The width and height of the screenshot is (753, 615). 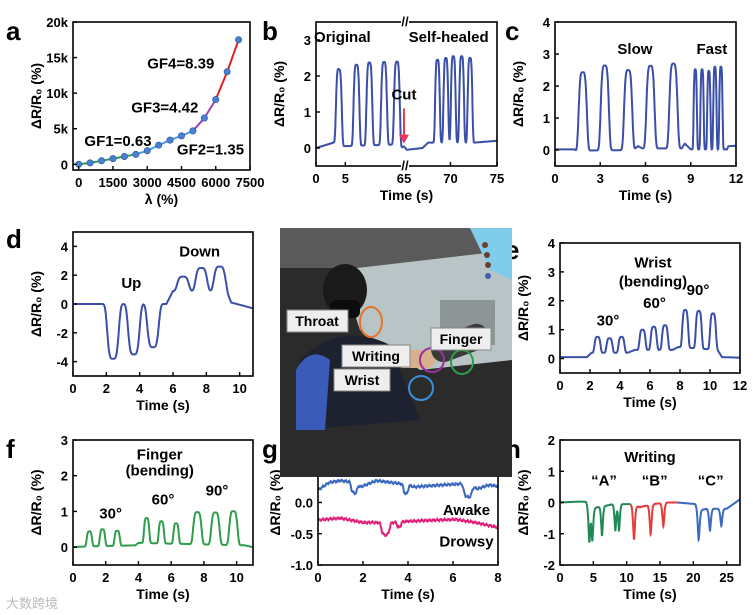 What do you see at coordinates (217, 490) in the screenshot?
I see `annotation: 90°` at bounding box center [217, 490].